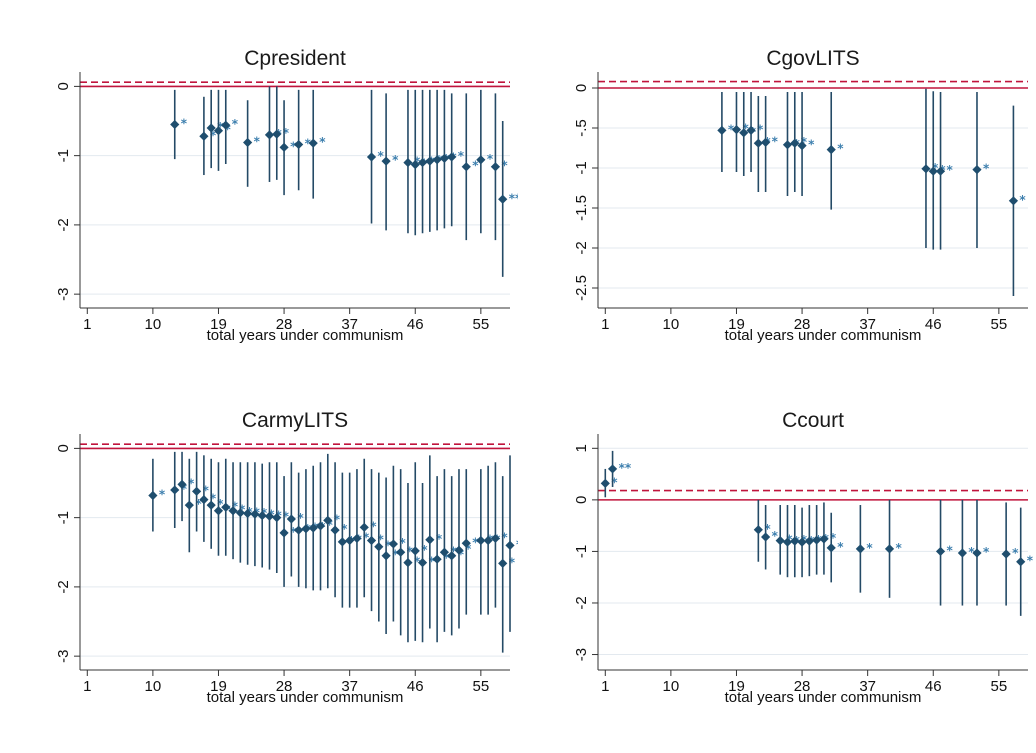 The height and width of the screenshot is (753, 1036). Describe the element at coordinates (63, 86) in the screenshot. I see `y-tick-label: 0` at that location.